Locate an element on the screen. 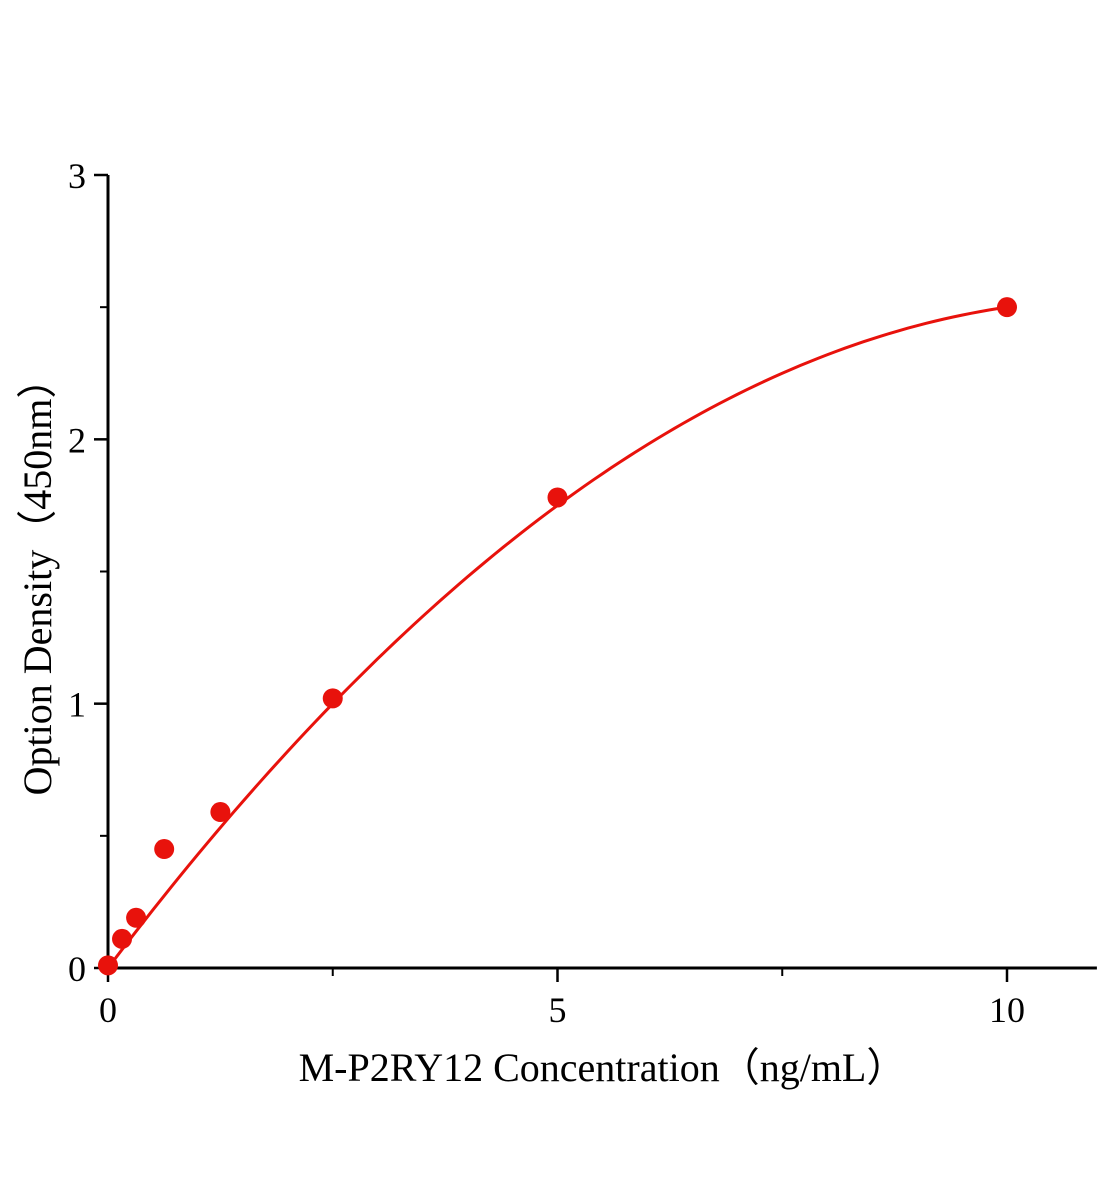  x-tick-label: 5 is located at coordinates (558, 1010).